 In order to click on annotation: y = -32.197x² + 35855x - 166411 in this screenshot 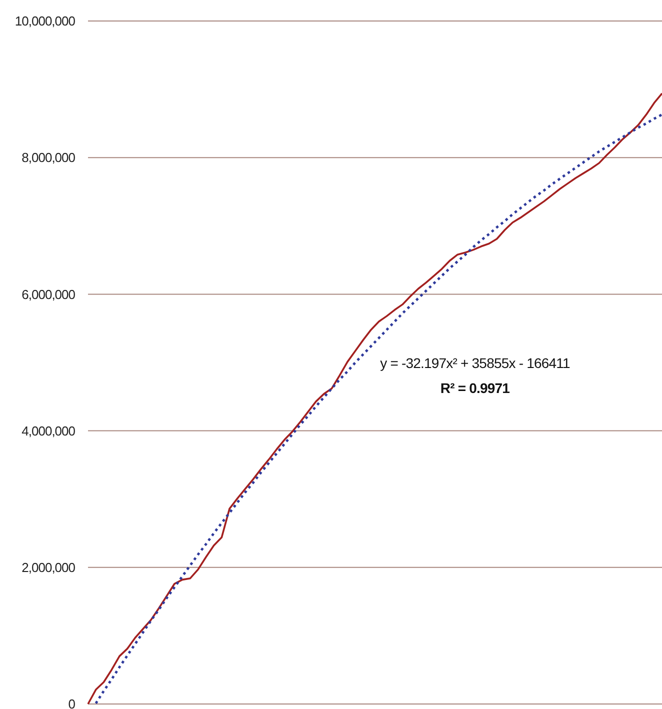, I will do `click(475, 363)`.